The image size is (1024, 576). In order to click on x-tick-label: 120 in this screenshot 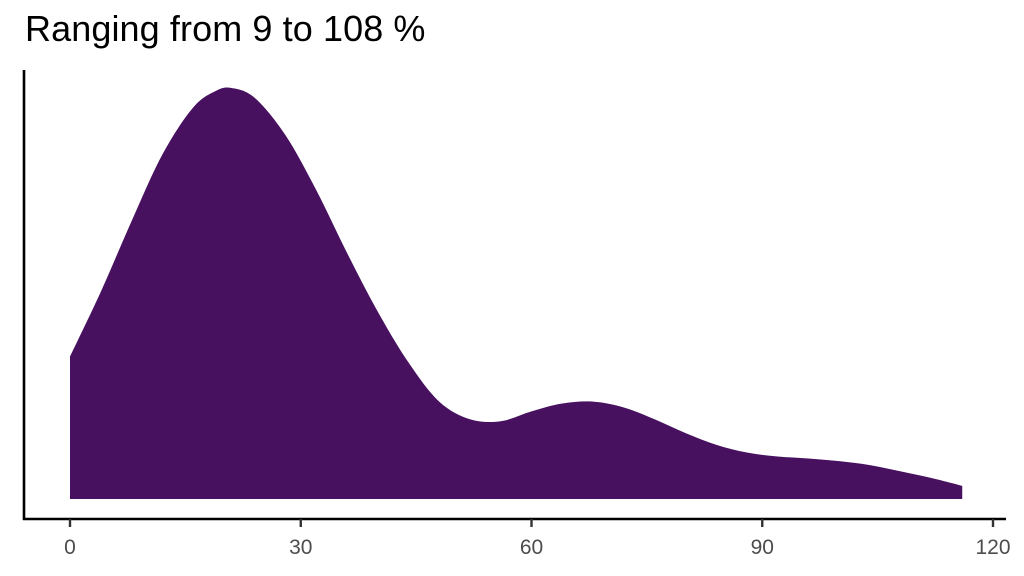, I will do `click(992, 547)`.